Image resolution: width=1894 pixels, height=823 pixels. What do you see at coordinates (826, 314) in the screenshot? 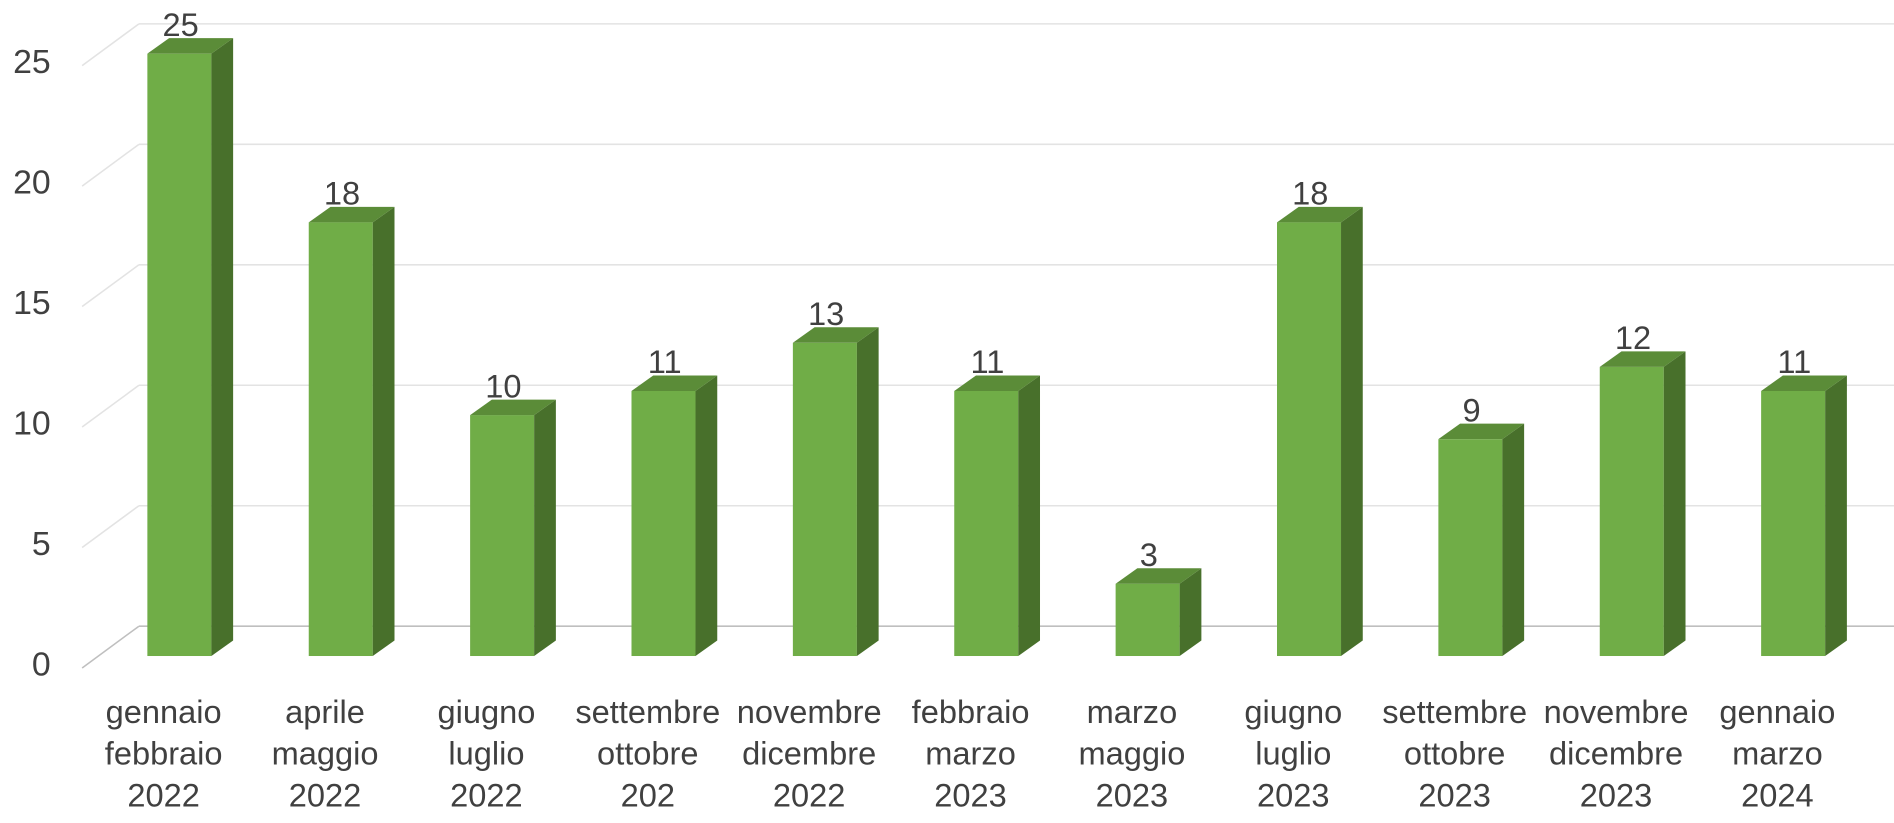
I see `value-label: 13` at bounding box center [826, 314].